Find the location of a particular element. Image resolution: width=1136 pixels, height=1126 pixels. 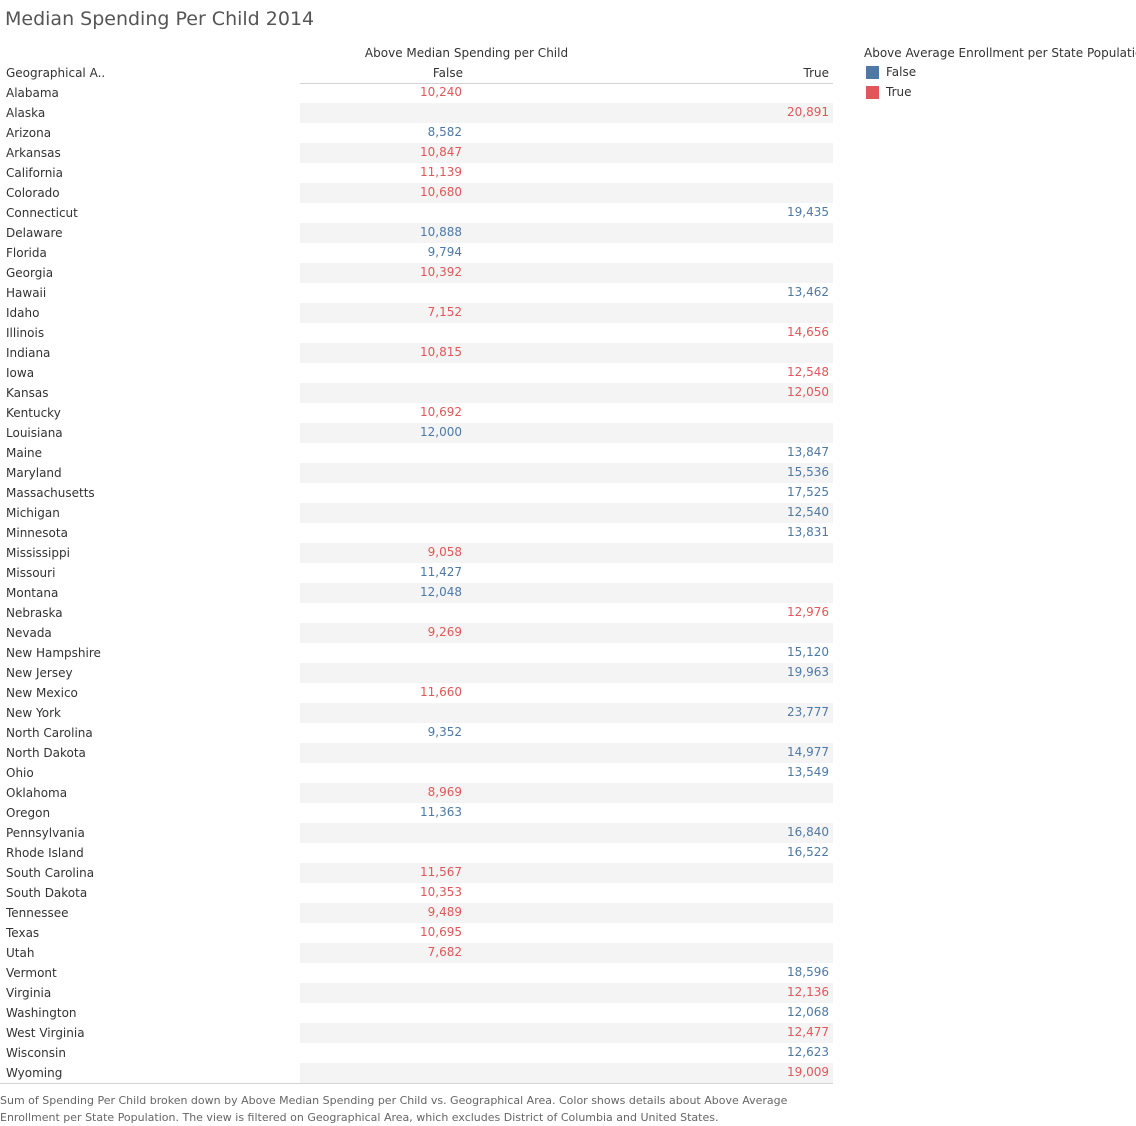

state-label: Georgia is located at coordinates (30, 273).